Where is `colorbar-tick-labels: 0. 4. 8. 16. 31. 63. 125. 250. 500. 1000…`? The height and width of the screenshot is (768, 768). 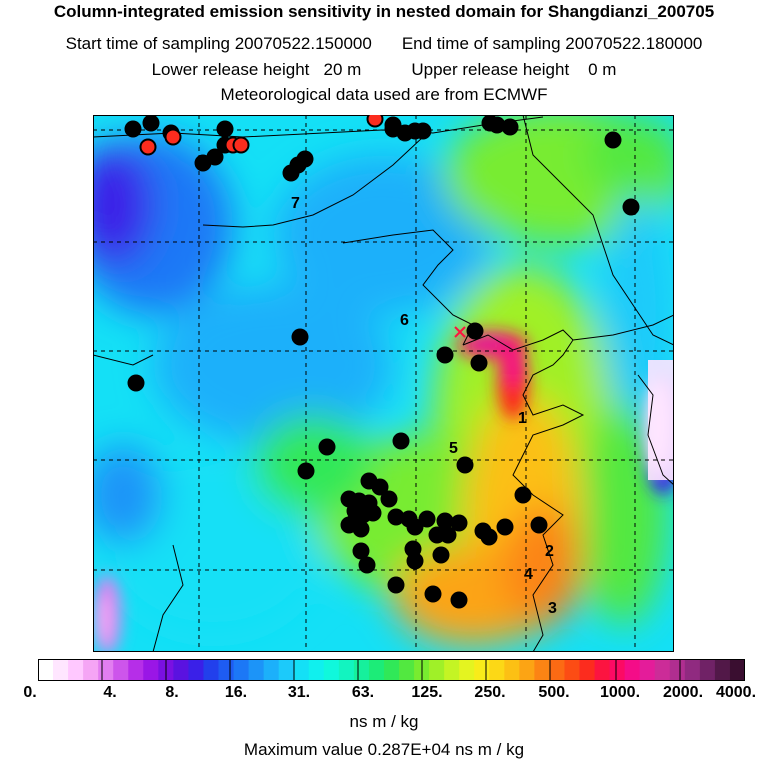
colorbar-tick-labels: 0. 4. 8. 16. 31. 63. 125. 250. 500. 1000… is located at coordinates (384, 696).